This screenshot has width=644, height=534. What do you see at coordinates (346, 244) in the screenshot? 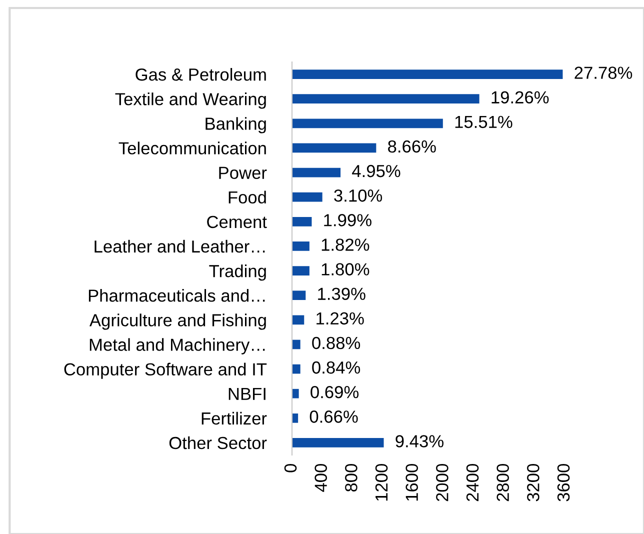
I see `annotation: 1.82%` at bounding box center [346, 244].